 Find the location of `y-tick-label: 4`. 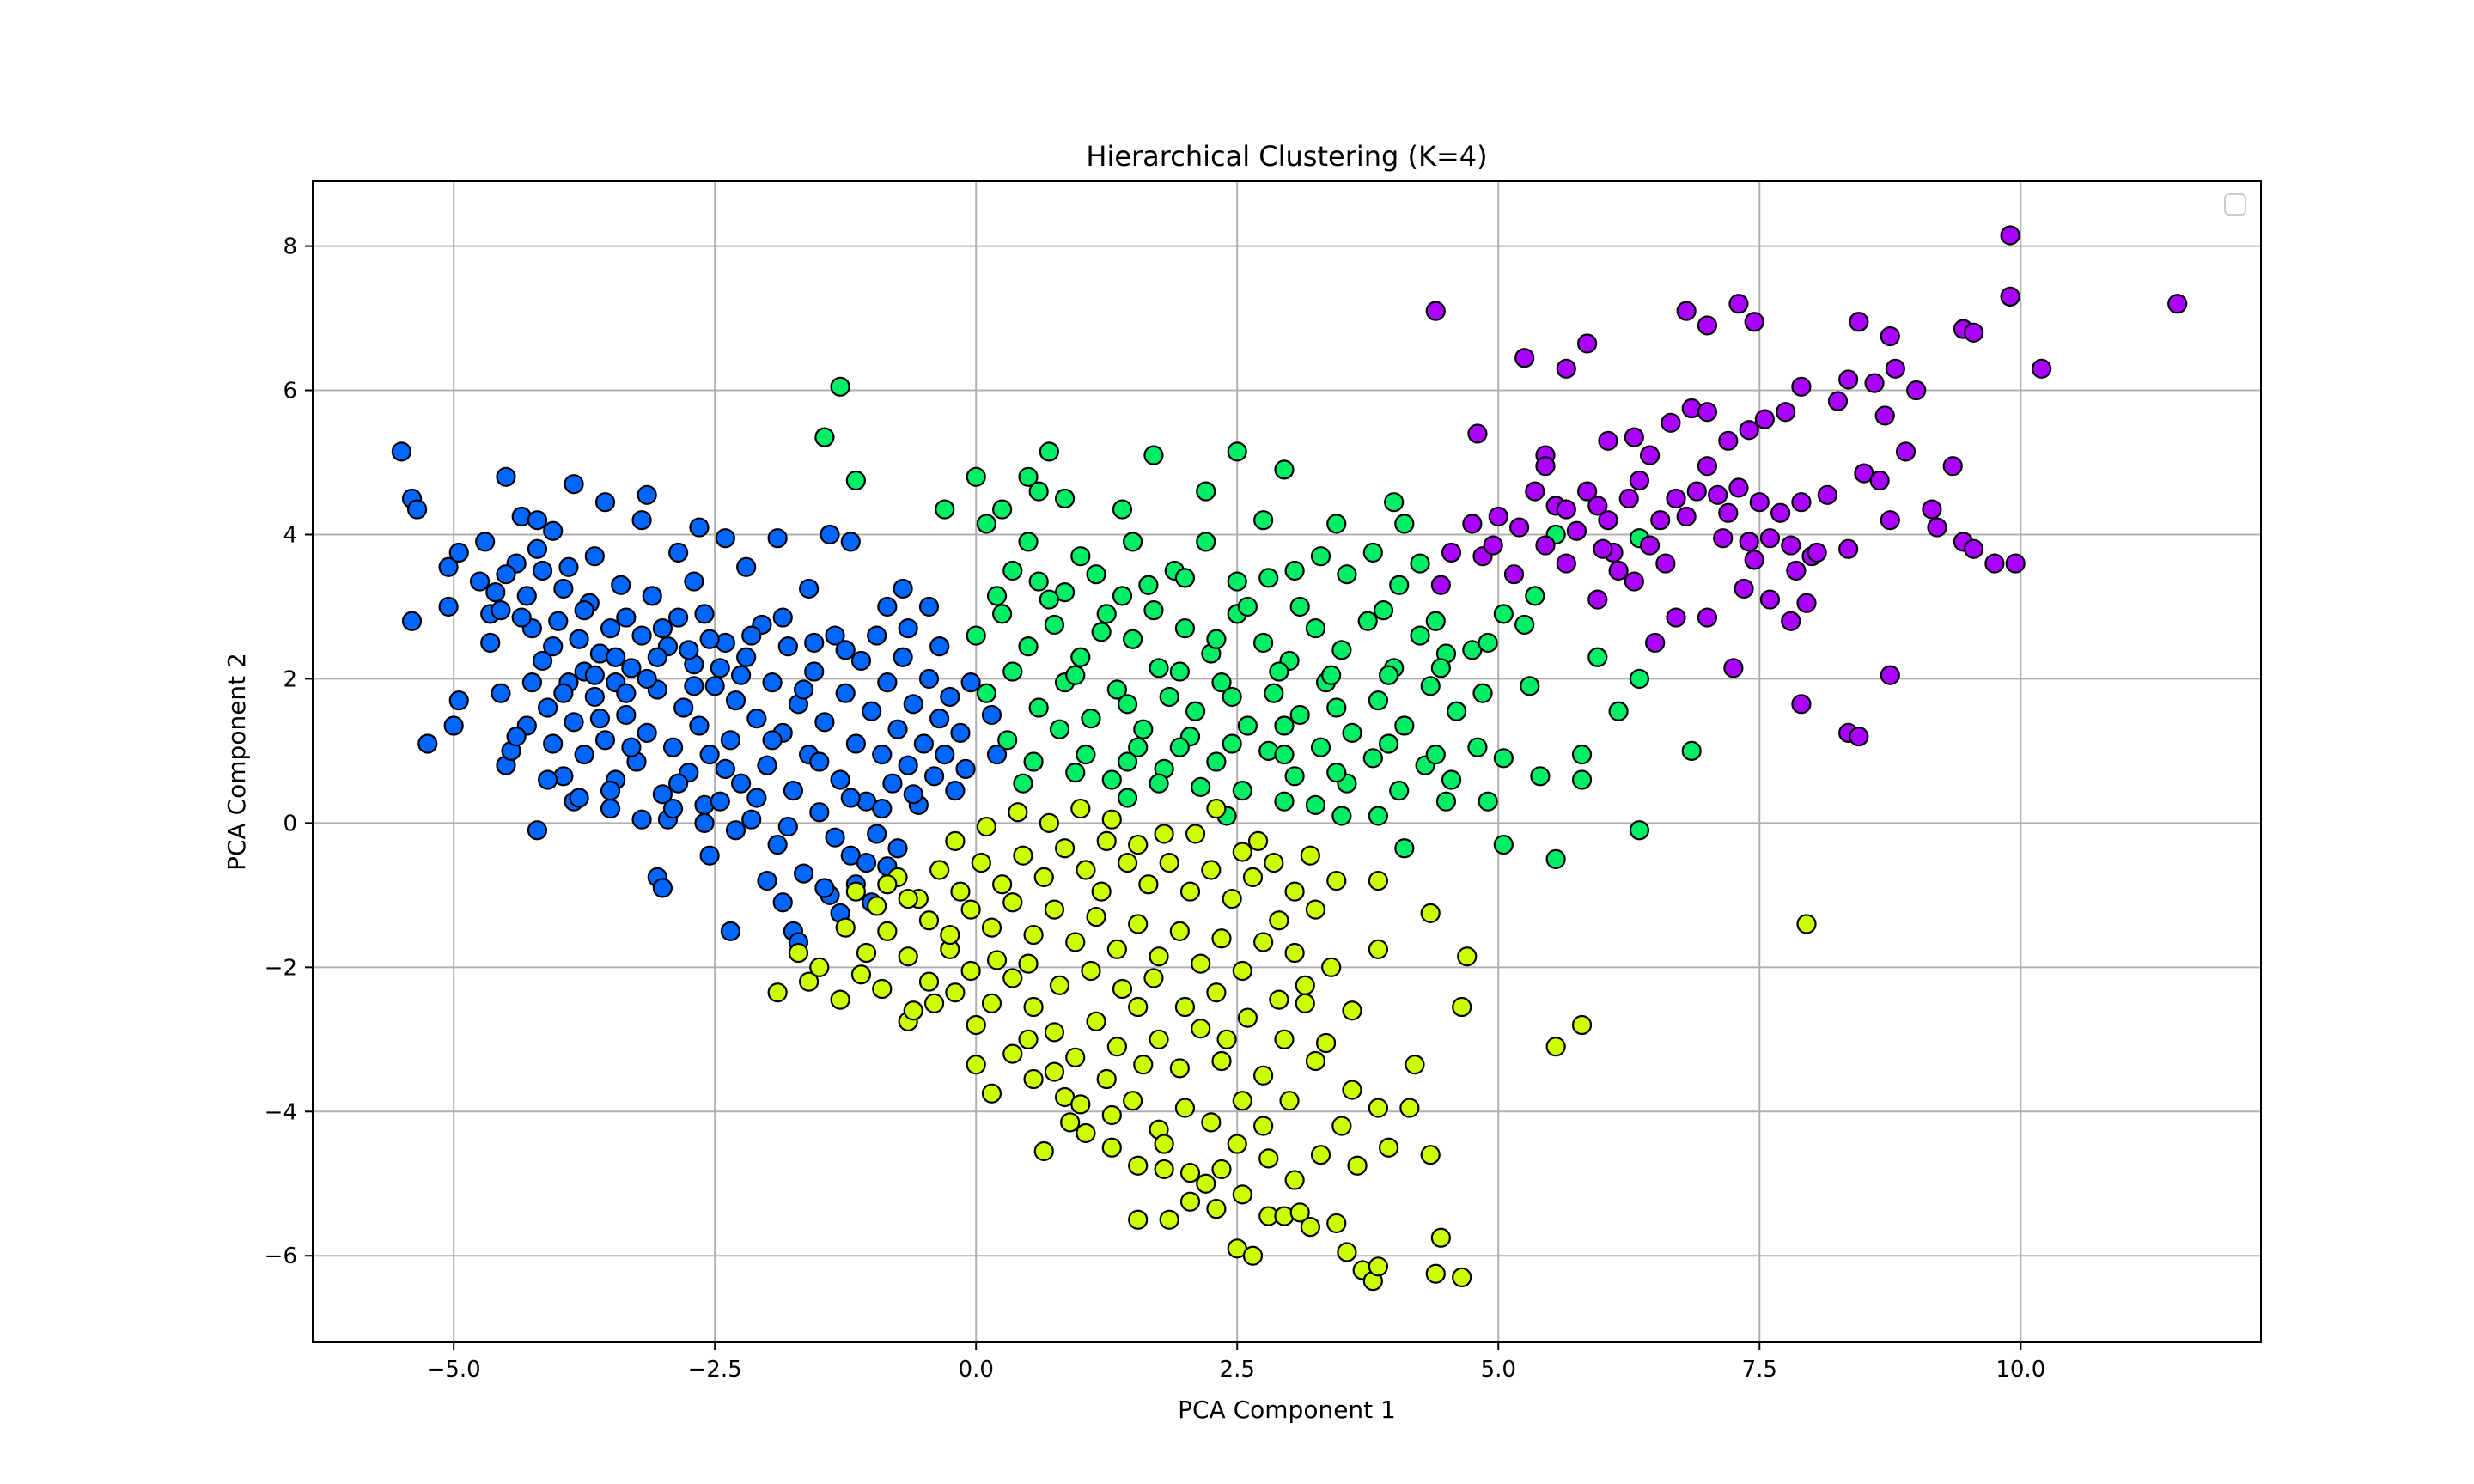

y-tick-label: 4 is located at coordinates (290, 535).